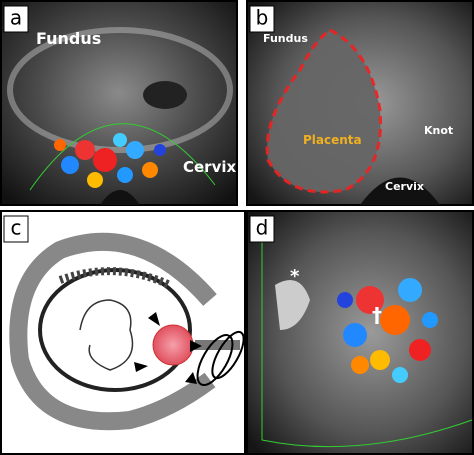 This screenshot has width=474, height=455. Describe the element at coordinates (295, 276) in the screenshot. I see `annotation: *` at that location.